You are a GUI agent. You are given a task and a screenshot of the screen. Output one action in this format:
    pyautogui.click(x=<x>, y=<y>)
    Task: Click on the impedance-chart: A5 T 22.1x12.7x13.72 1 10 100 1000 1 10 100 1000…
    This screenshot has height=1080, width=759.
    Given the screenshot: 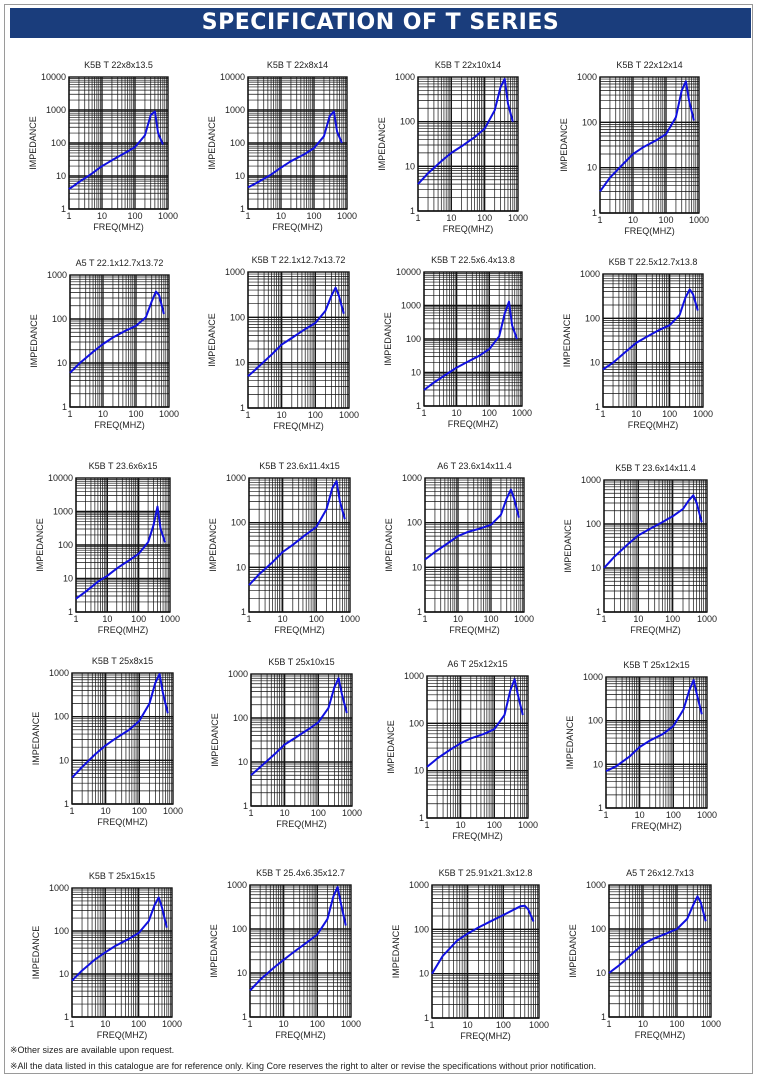 What is the action you would take?
    pyautogui.click(x=104, y=344)
    